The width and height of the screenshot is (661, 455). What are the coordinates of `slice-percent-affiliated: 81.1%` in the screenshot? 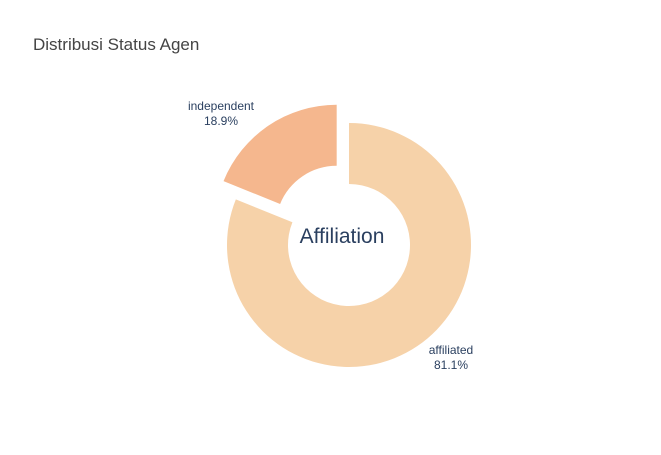 It's located at (451, 365).